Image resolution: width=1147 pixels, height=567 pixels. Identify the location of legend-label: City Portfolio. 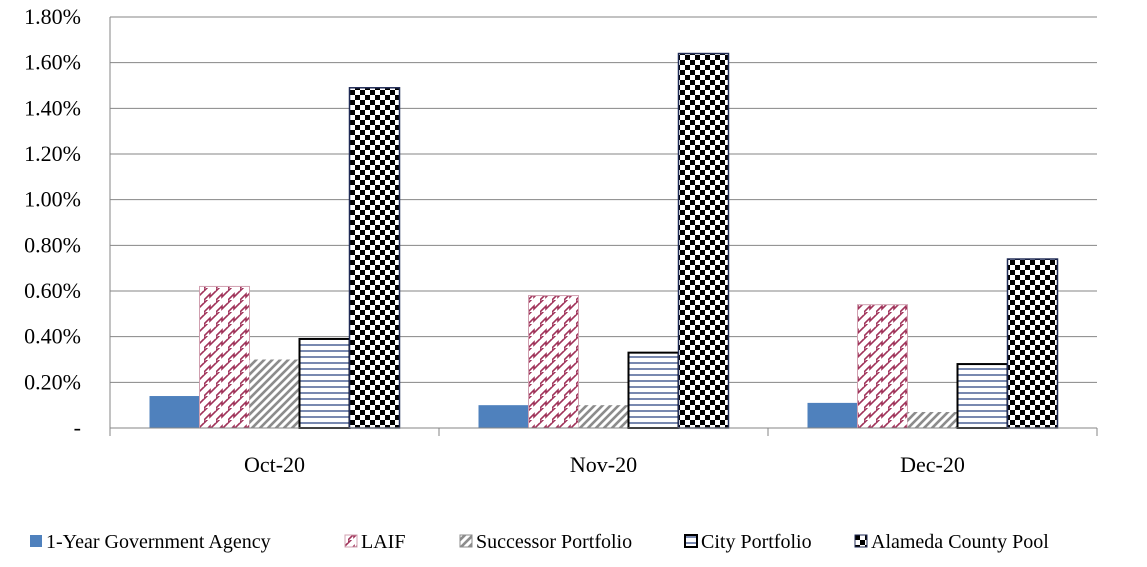
(756, 542).